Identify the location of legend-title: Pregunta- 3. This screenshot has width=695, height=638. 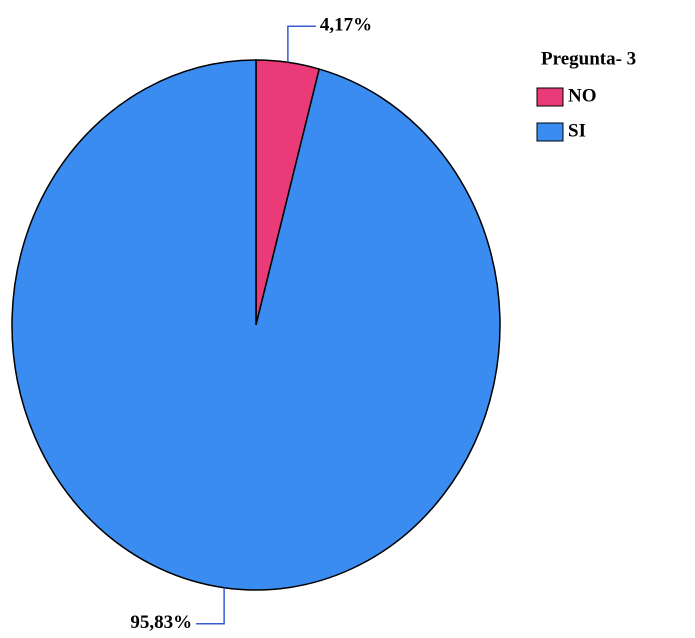
(588, 58).